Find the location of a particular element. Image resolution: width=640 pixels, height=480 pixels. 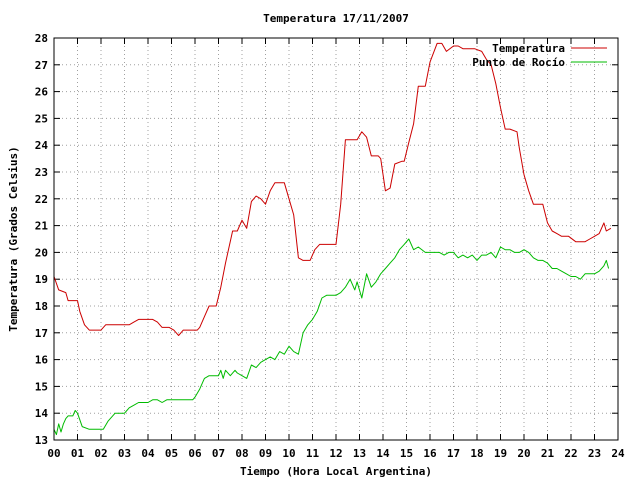

y-tick-label: 15 is located at coordinates (41, 386).